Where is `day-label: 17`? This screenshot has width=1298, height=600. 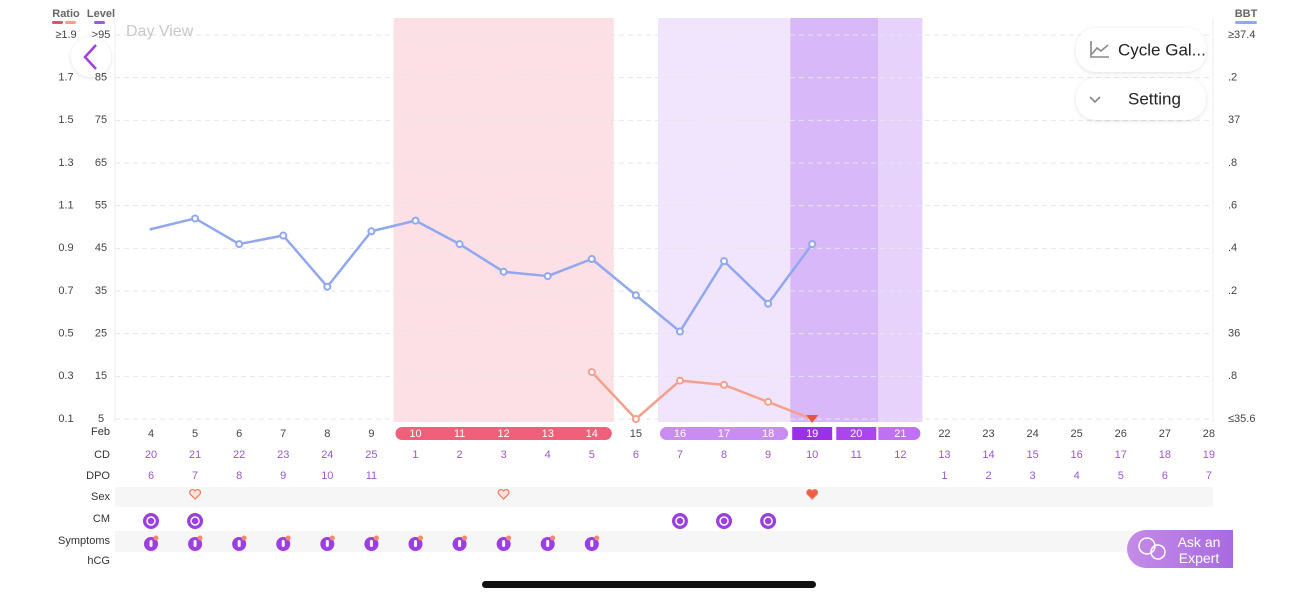
day-label: 17 is located at coordinates (724, 434).